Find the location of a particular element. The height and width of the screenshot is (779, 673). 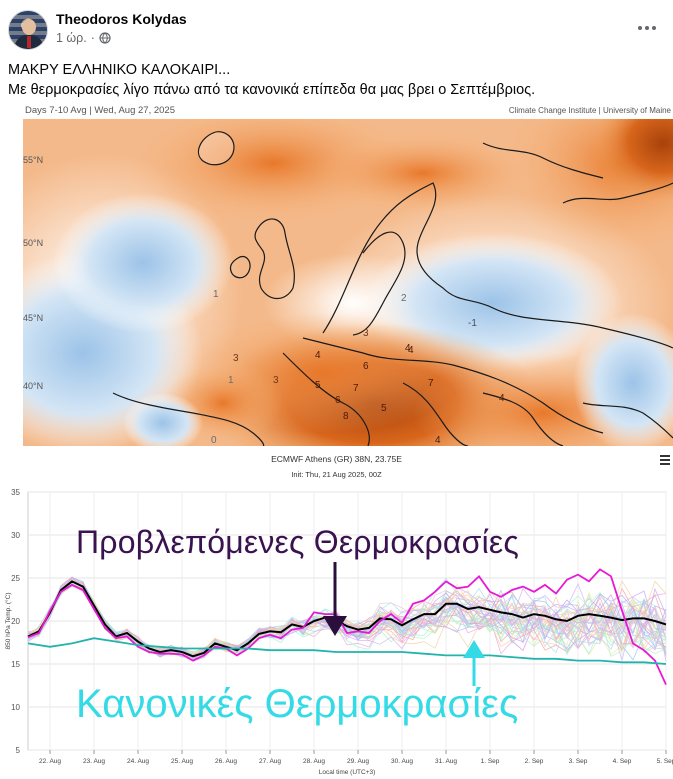

chart-init: Init: Thu, 21 Aug 2025, 00Z is located at coordinates (336, 474).